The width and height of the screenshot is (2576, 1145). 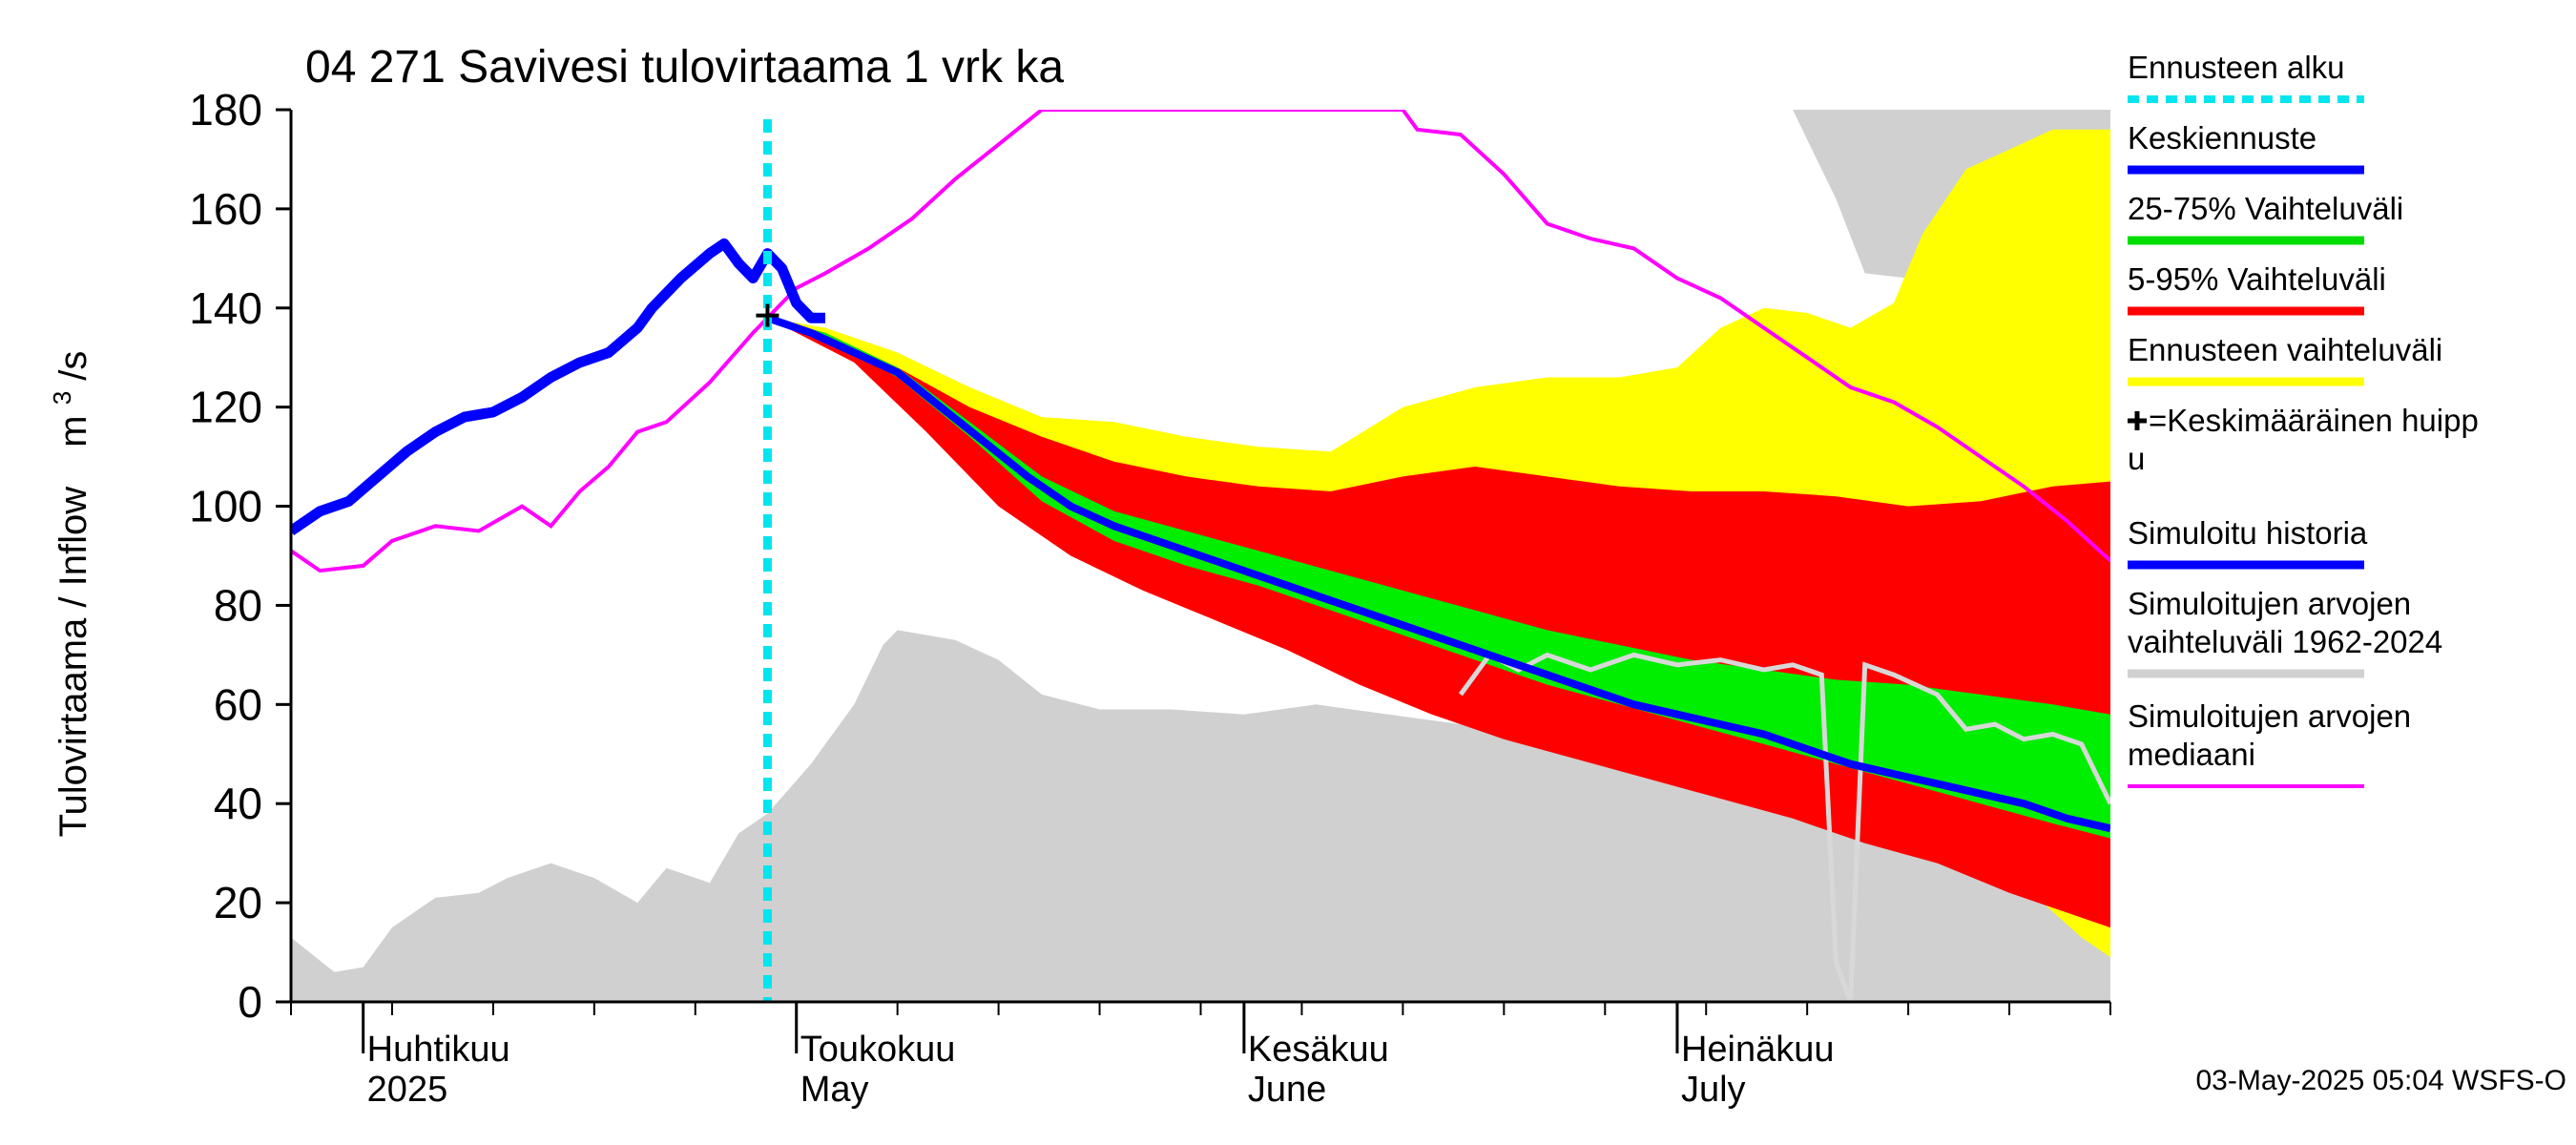 What do you see at coordinates (407, 1090) in the screenshot?
I see `x-month-sublabel: 2025` at bounding box center [407, 1090].